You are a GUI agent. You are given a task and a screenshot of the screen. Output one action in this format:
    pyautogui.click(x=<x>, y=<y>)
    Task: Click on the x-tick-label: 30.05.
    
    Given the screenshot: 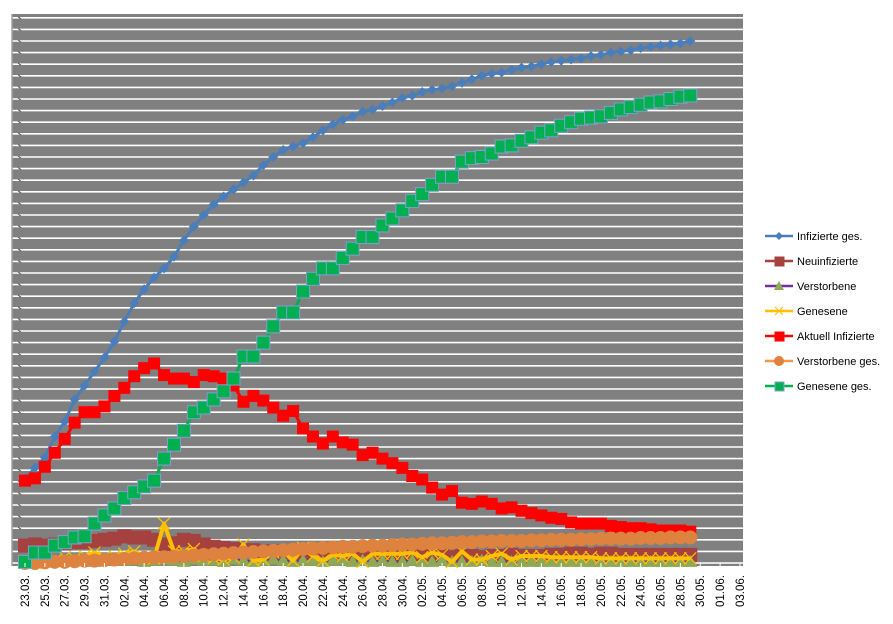 What is the action you would take?
    pyautogui.click(x=701, y=591)
    